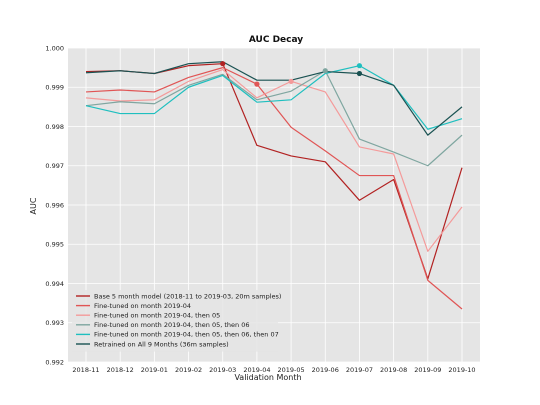 The image size is (540, 405). Describe the element at coordinates (222, 370) in the screenshot. I see `x-tick-label: 2019-03` at that location.